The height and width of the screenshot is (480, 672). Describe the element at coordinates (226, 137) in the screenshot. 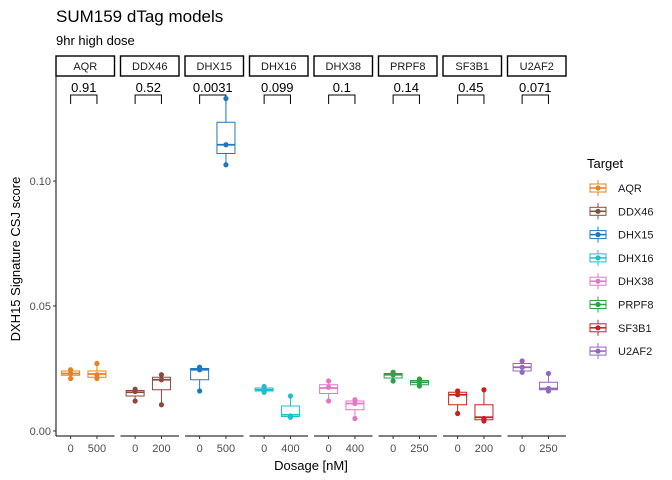

I see `box-body` at that location.